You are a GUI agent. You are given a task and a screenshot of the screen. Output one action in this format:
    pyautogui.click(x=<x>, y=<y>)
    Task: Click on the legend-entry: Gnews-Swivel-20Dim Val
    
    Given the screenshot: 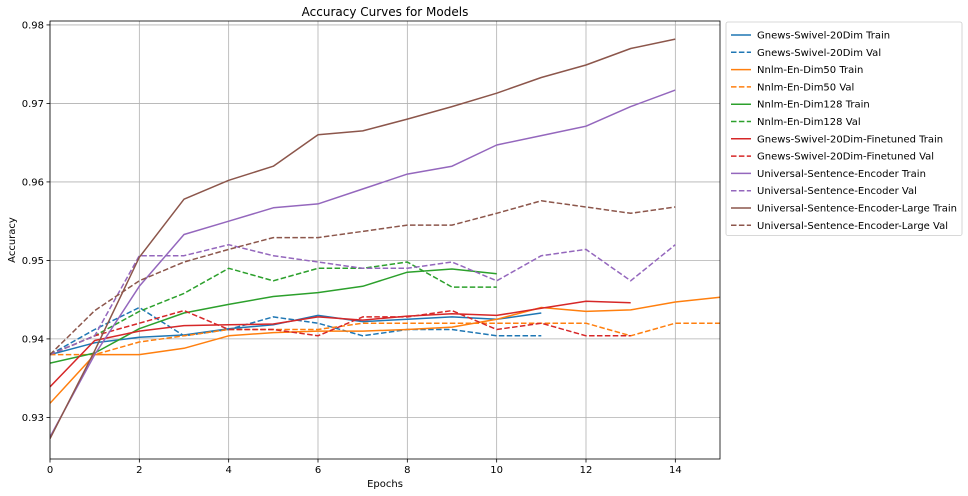 What is the action you would take?
    pyautogui.click(x=819, y=53)
    